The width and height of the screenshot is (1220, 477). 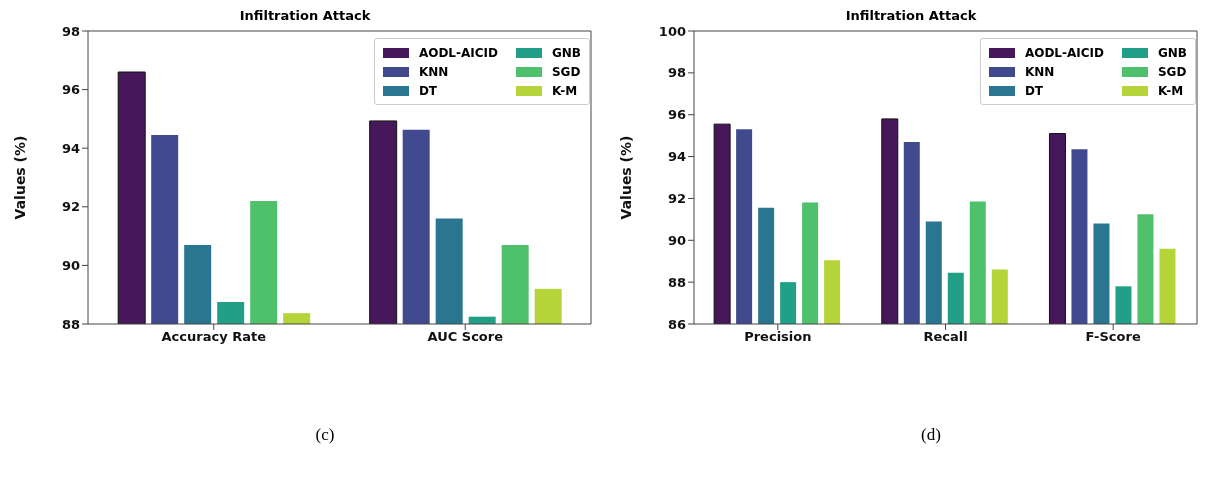 What do you see at coordinates (778, 337) in the screenshot?
I see `x-tick-label: Precision` at bounding box center [778, 337].